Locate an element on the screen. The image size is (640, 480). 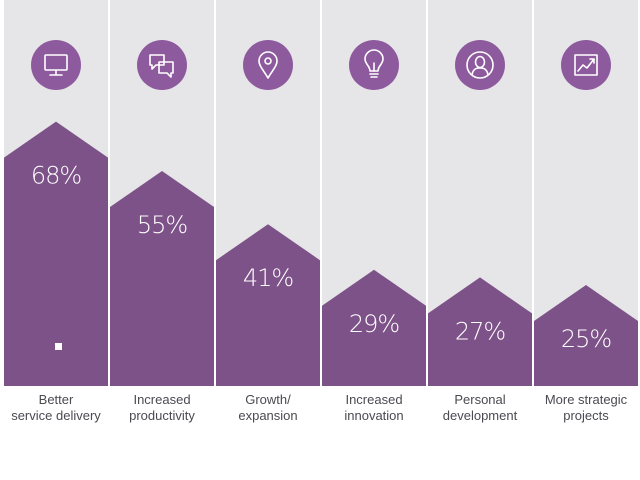
category-label: Personal development is located at coordinates (480, 407).